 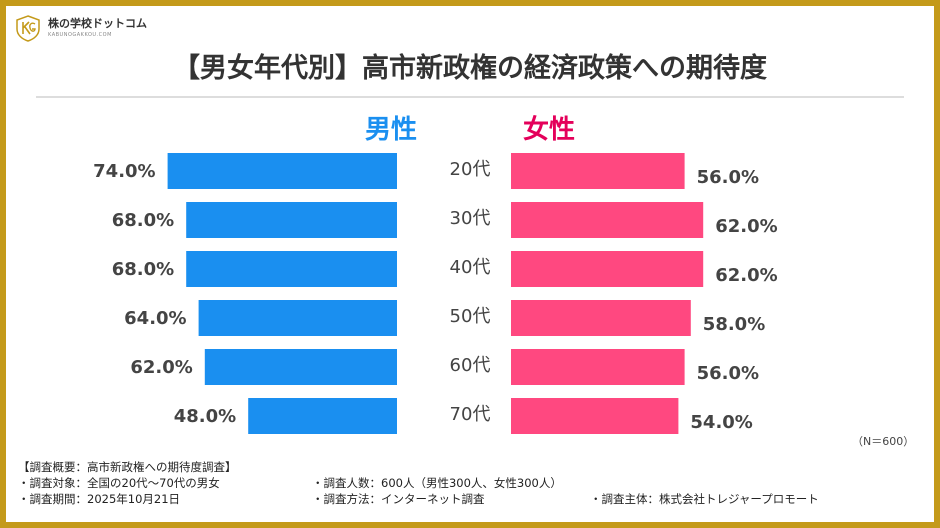 I want to click on sample-size-note: （N＝600）, so click(x=883, y=441).